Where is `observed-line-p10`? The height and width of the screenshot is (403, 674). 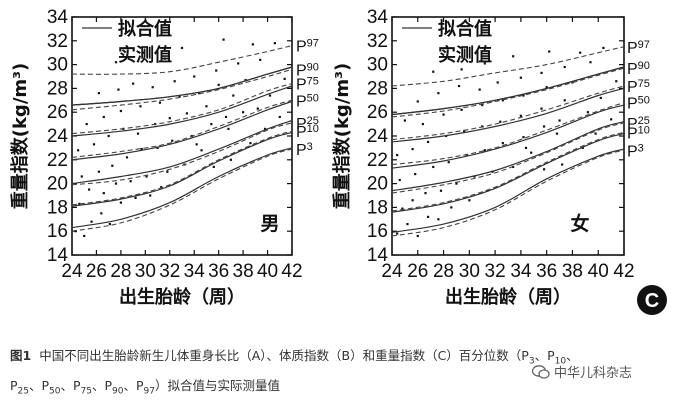 observed-line-p10 is located at coordinates (182, 168).